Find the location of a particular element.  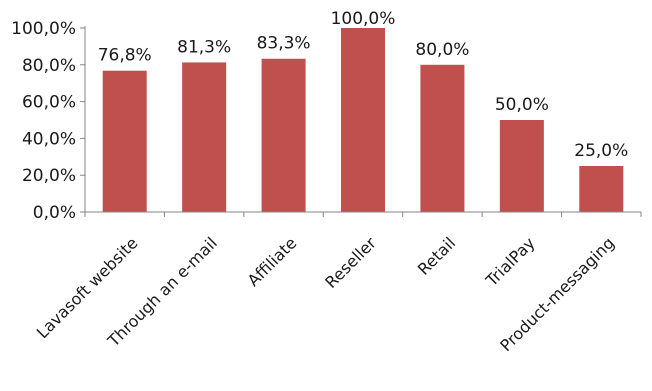

y-tick-label-3: 60,0% is located at coordinates (49, 103).